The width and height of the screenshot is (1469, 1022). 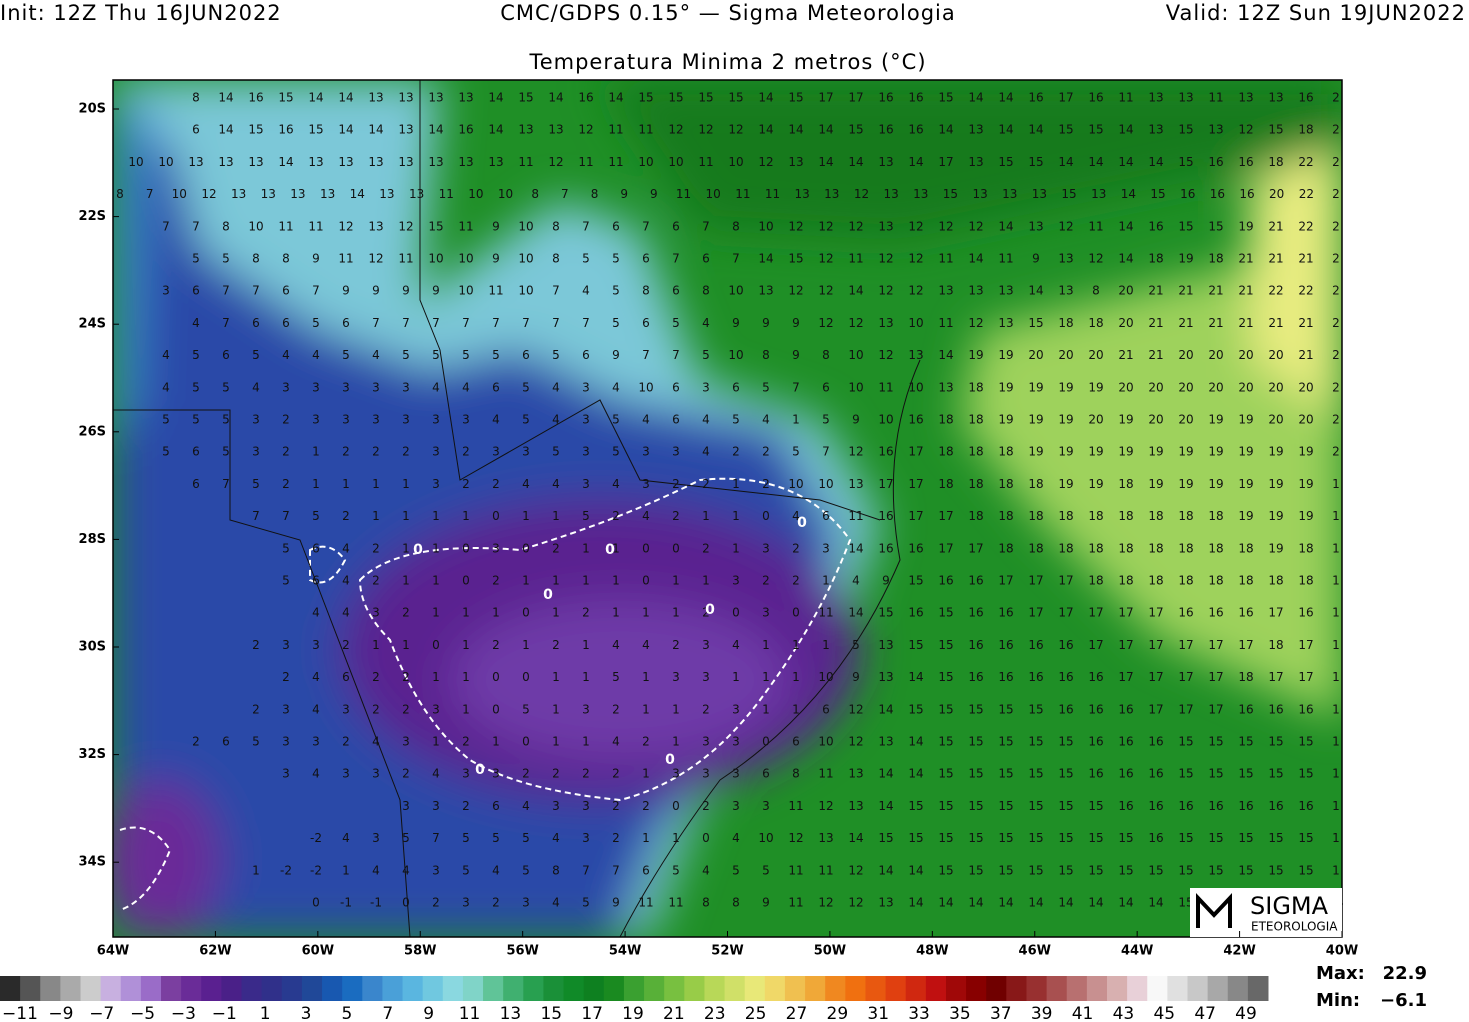 I want to click on colorbar-label: 5, so click(x=347, y=1013).